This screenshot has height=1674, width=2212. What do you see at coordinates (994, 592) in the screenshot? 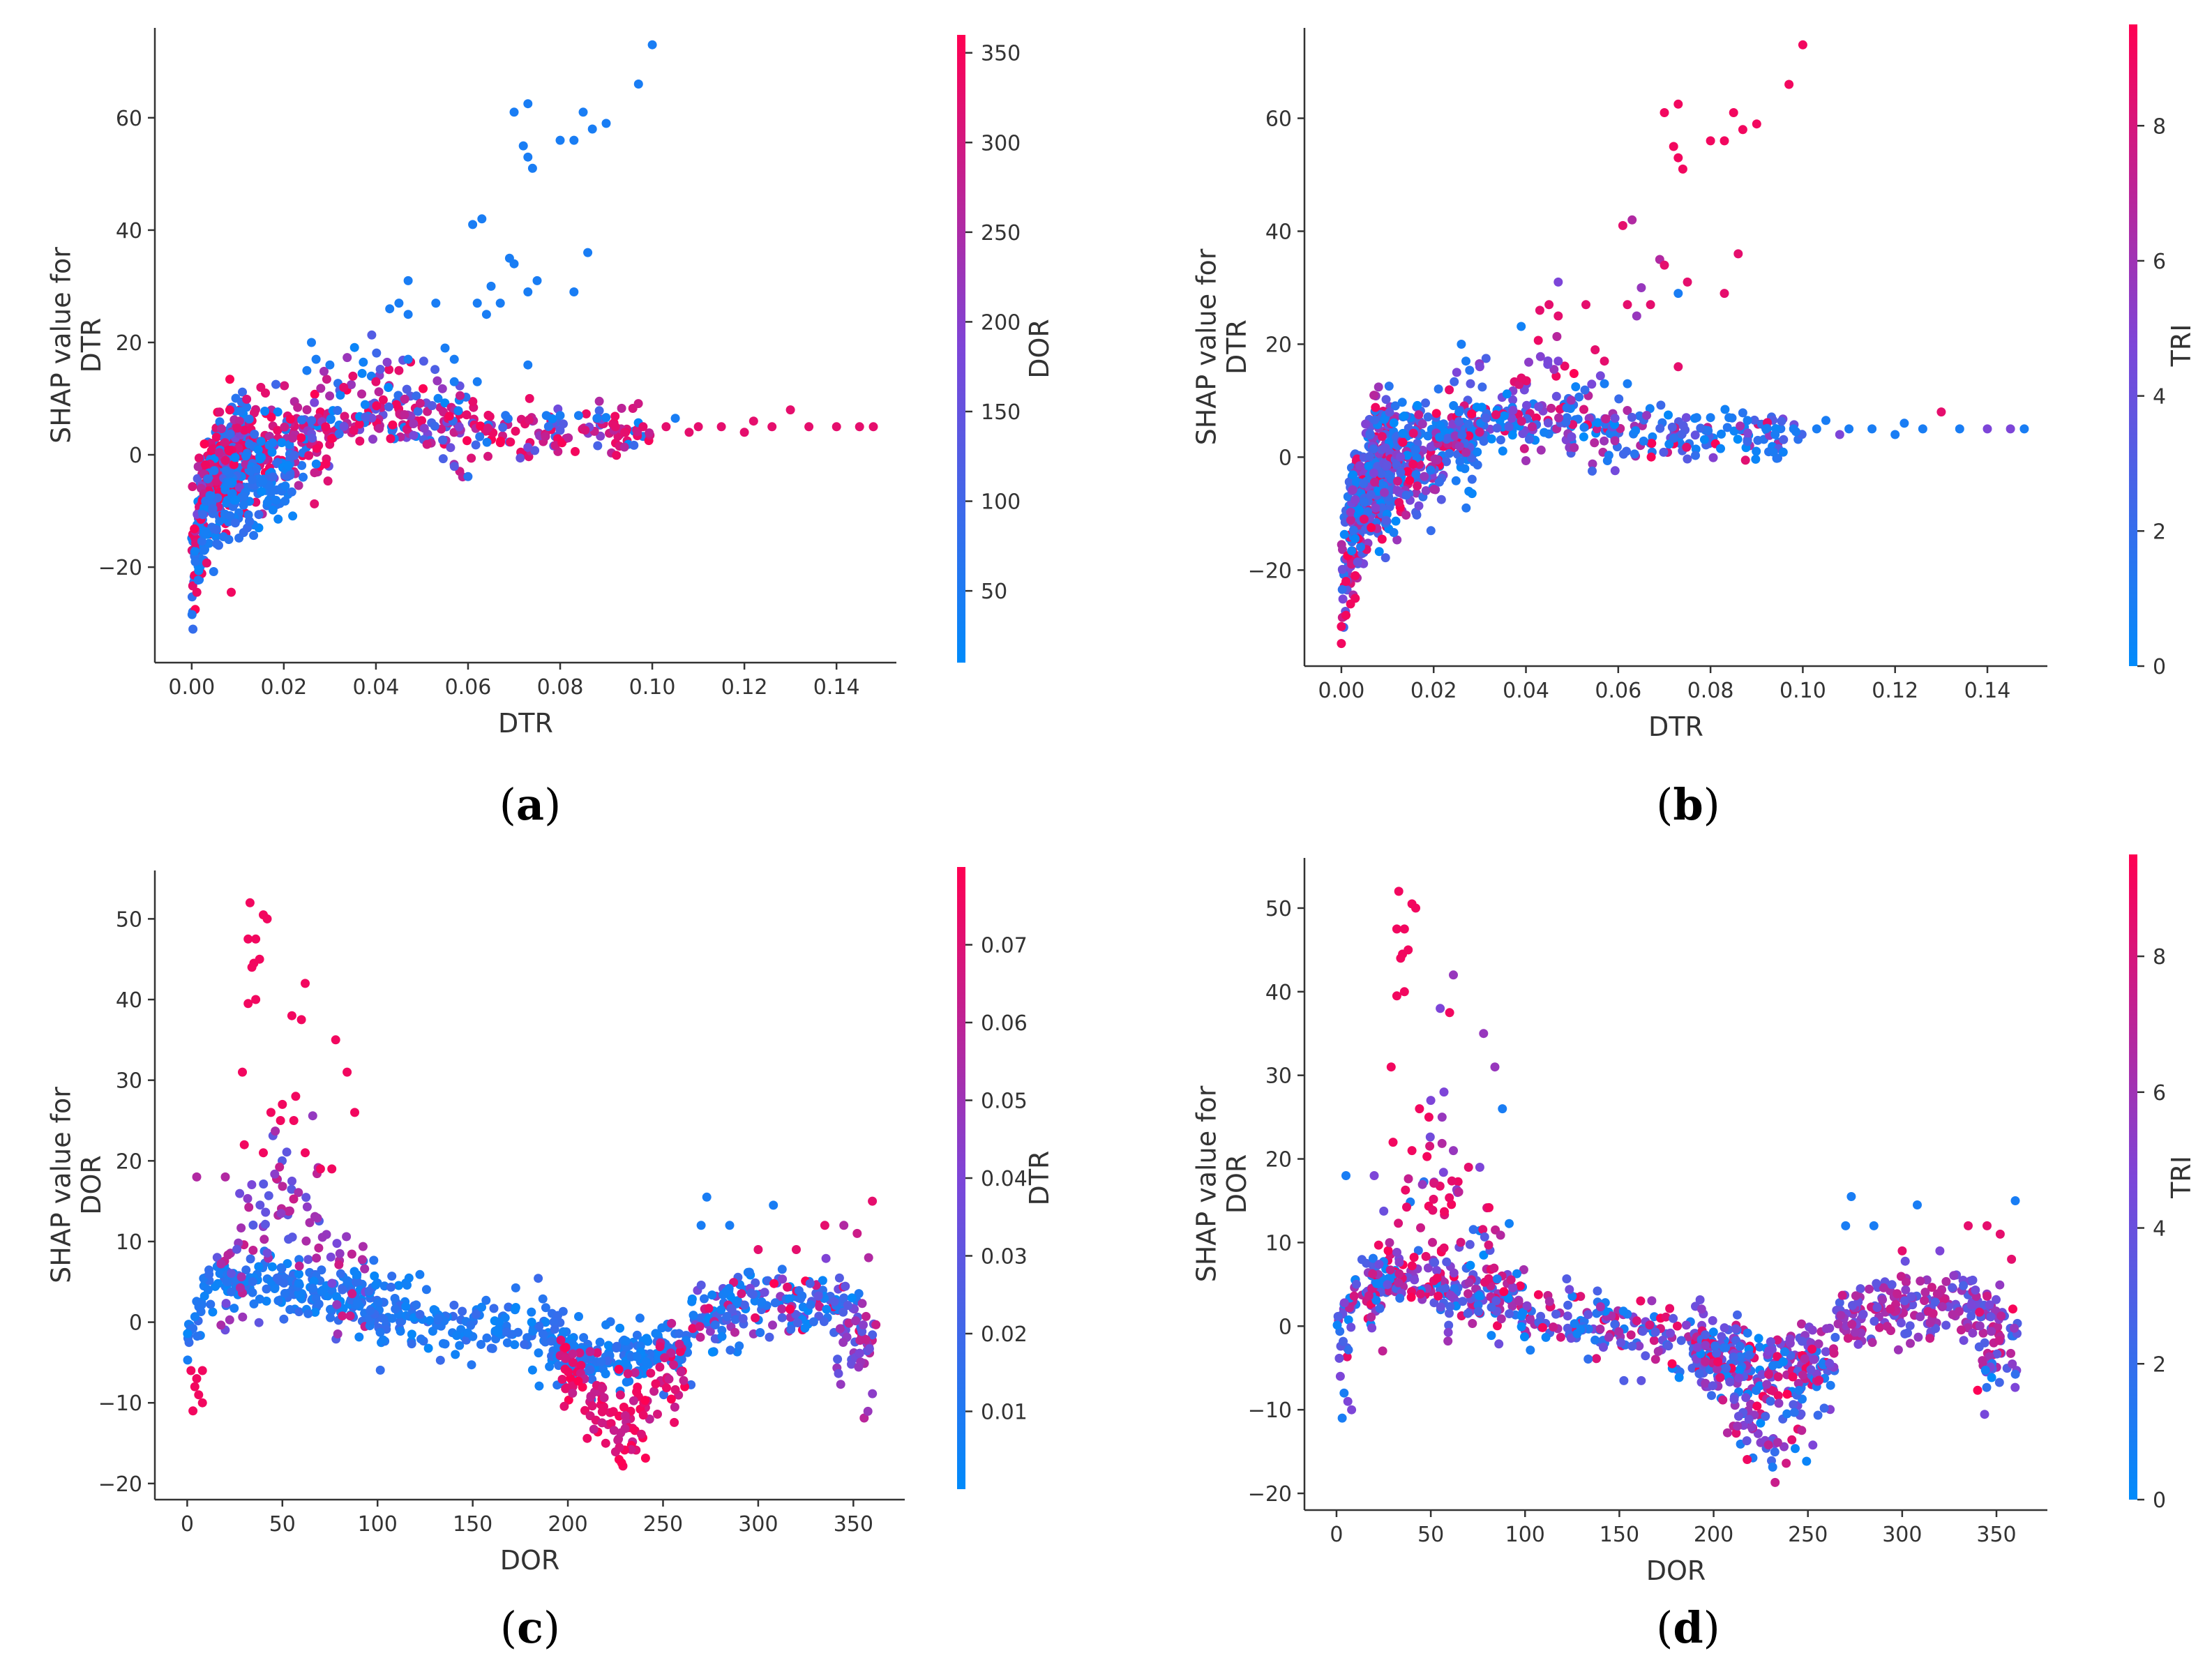
I see `colorbar-tick-label: 50` at bounding box center [994, 592].